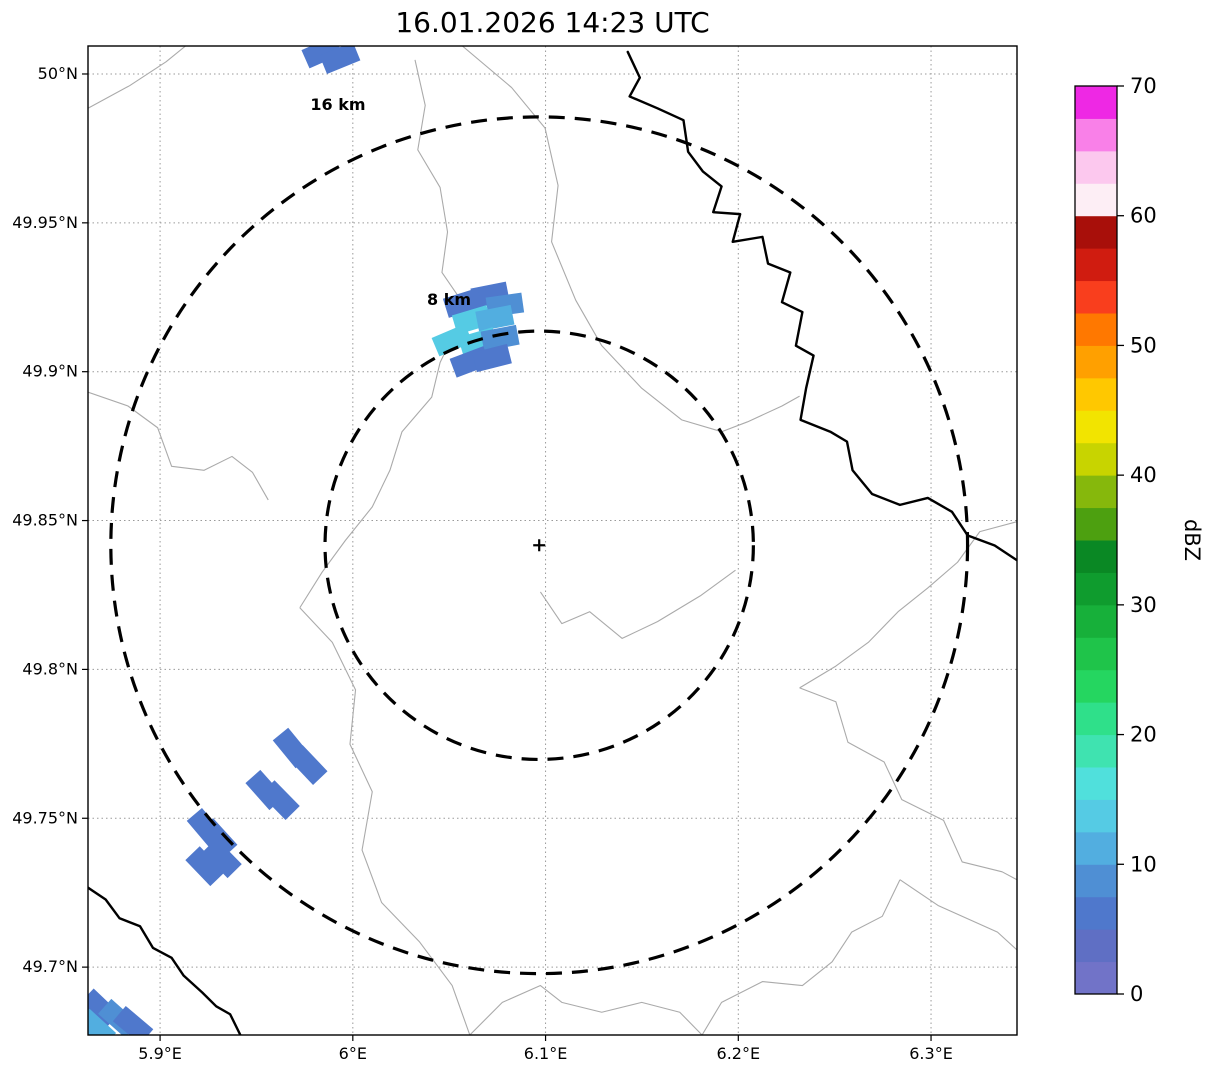 The height and width of the screenshot is (1069, 1207). I want to click on x-tick-label: 5.9°E, so click(160, 1053).